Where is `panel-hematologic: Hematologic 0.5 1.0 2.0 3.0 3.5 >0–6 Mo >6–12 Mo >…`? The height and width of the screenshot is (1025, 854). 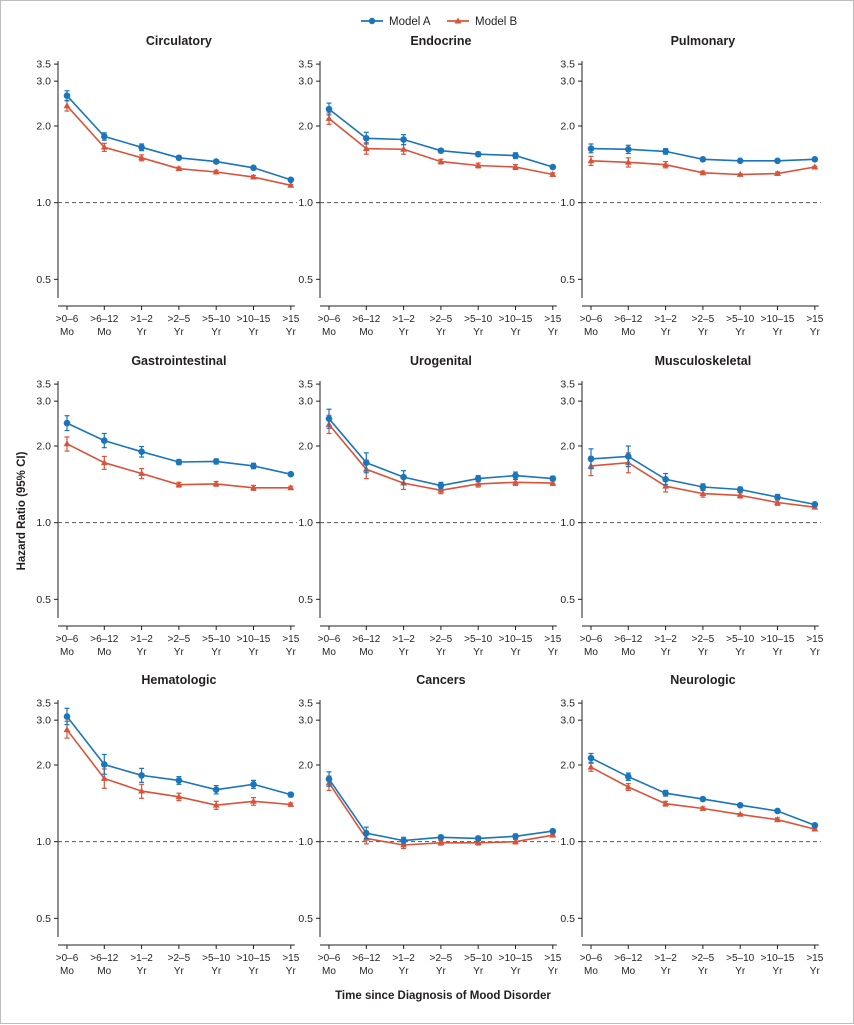 panel-hematologic: Hematologic 0.5 1.0 2.0 3.0 3.5 >0–6 Mo >6–12 Mo >… is located at coordinates (167, 825).